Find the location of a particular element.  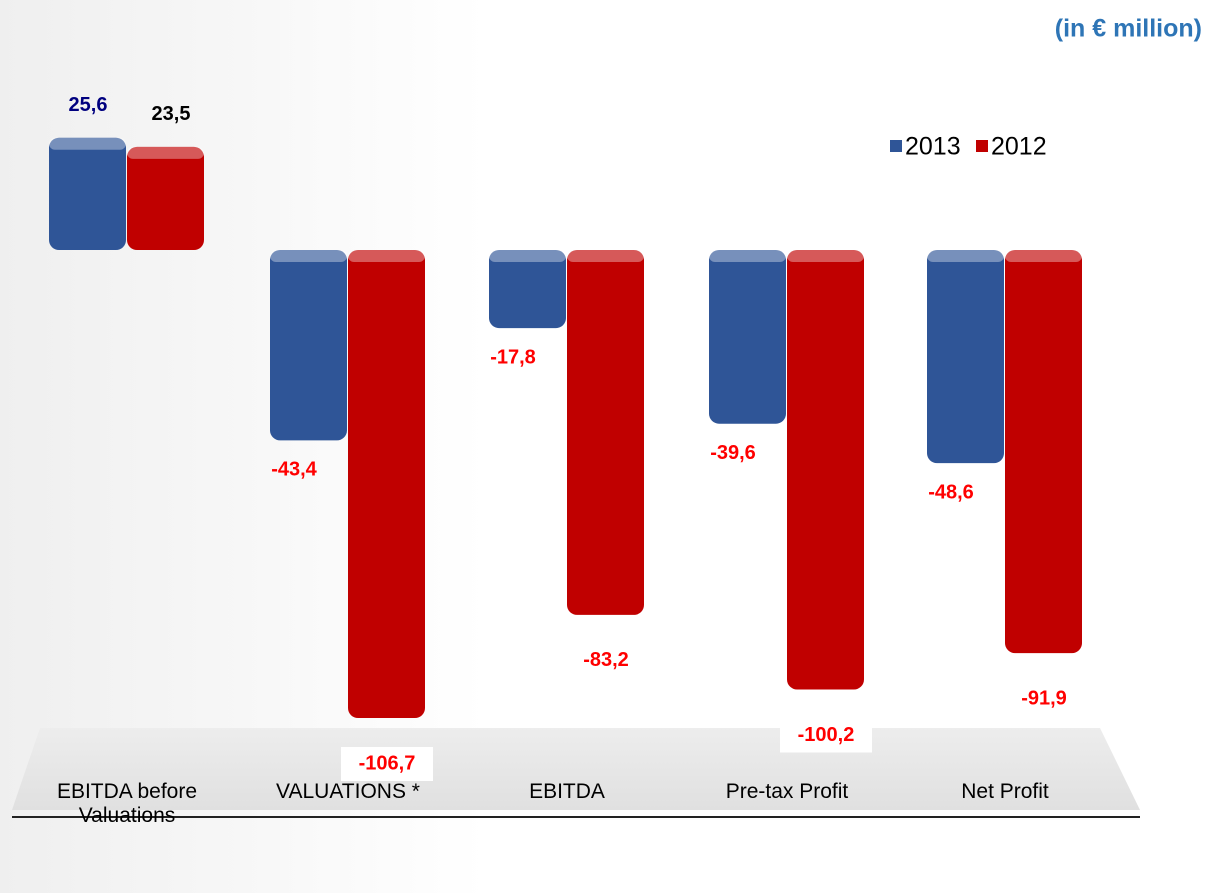

legend-label: 2013 is located at coordinates (933, 147).